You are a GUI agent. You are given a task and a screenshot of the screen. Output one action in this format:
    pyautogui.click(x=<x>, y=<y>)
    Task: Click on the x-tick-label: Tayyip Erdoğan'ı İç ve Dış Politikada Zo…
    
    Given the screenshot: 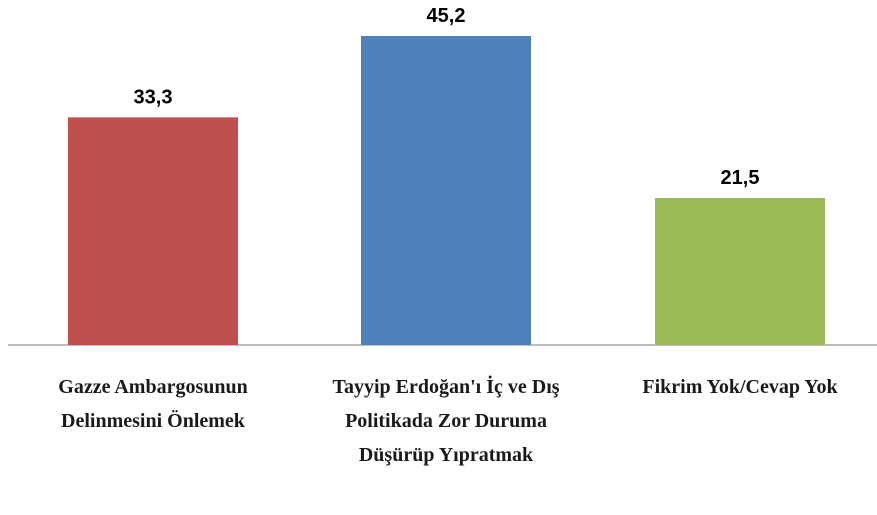 What is the action you would take?
    pyautogui.click(x=446, y=421)
    